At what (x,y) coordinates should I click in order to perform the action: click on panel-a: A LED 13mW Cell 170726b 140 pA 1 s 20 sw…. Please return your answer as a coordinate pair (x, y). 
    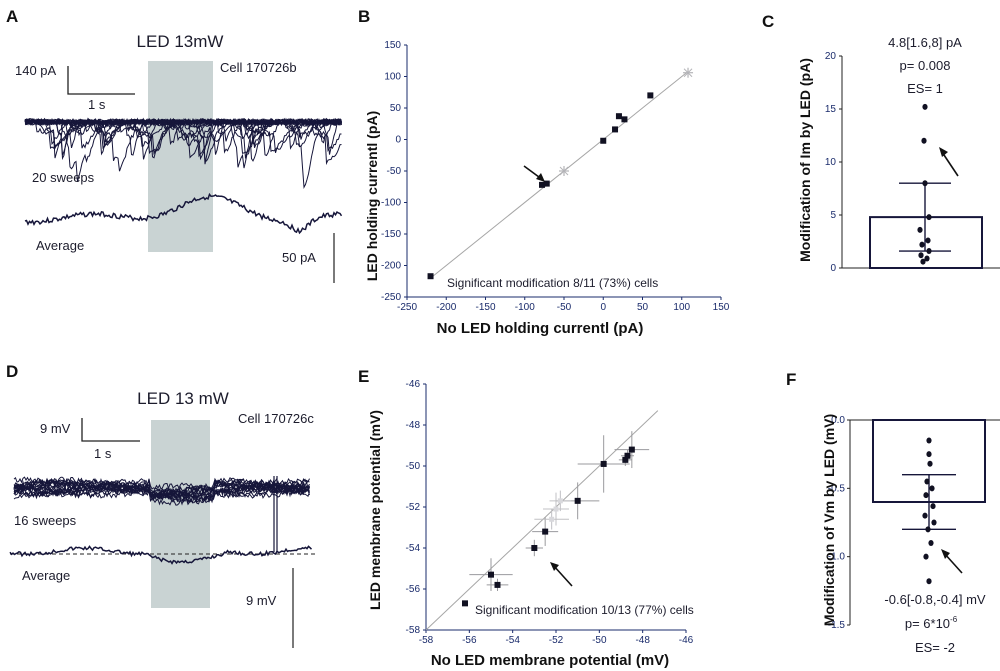
    Looking at the image, I should click on (174, 145).